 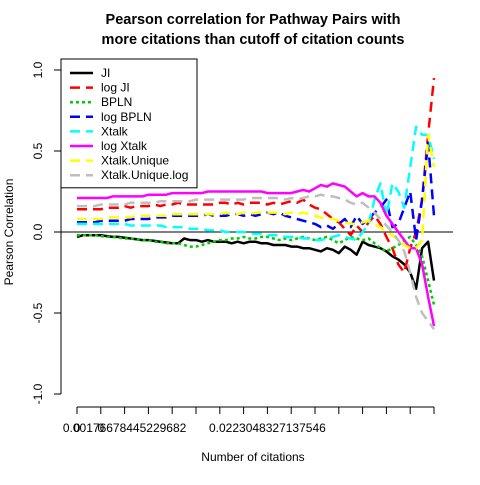 I want to click on legend-label-0: JI, so click(x=105, y=73).